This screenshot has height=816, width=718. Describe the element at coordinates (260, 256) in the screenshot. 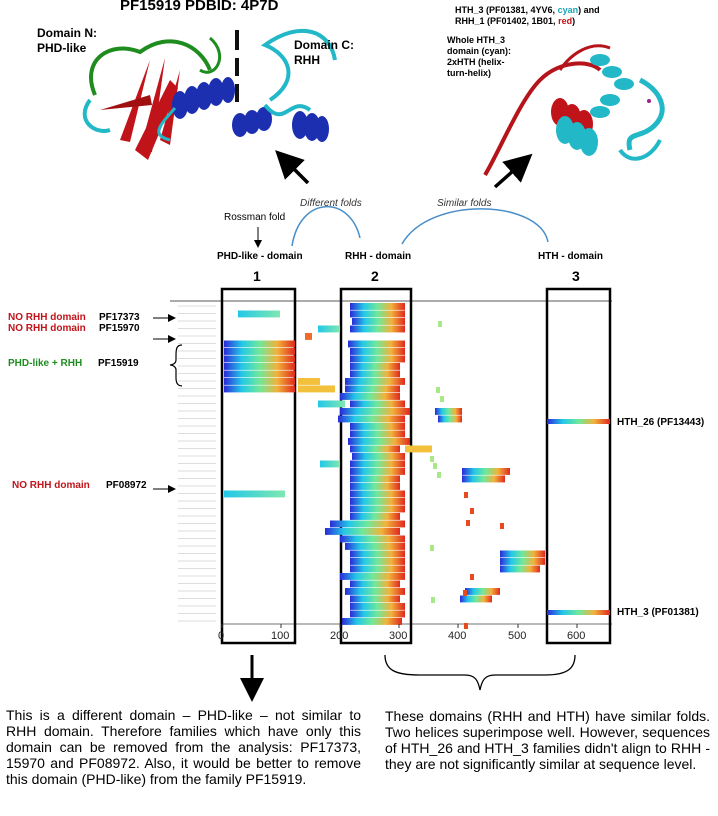

I see `domain-1-header: PHD-like - domain` at that location.